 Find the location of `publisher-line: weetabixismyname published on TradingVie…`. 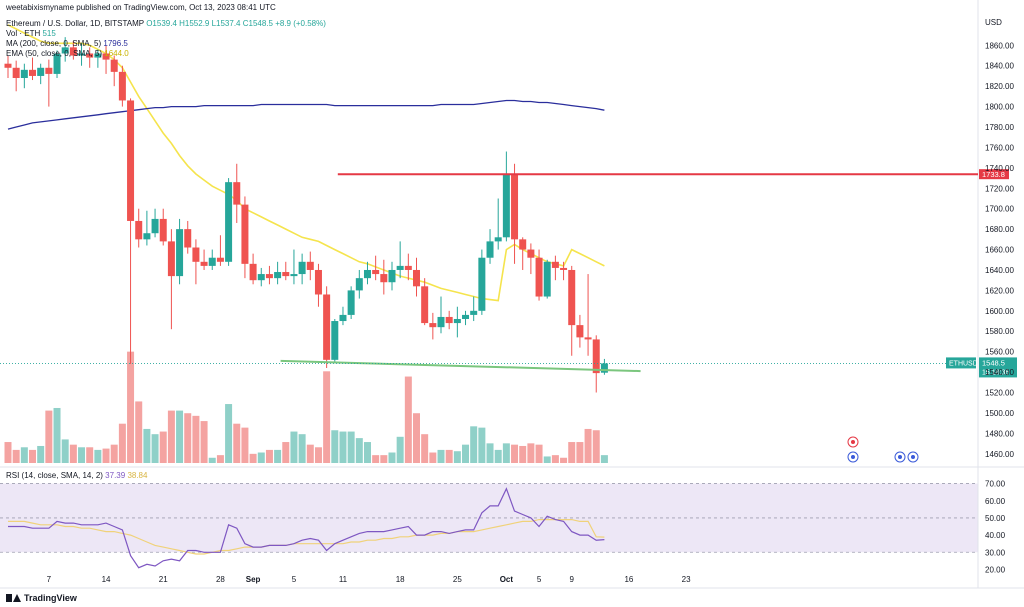

publisher-line: weetabixismyname published on TradingVie… is located at coordinates (141, 7).